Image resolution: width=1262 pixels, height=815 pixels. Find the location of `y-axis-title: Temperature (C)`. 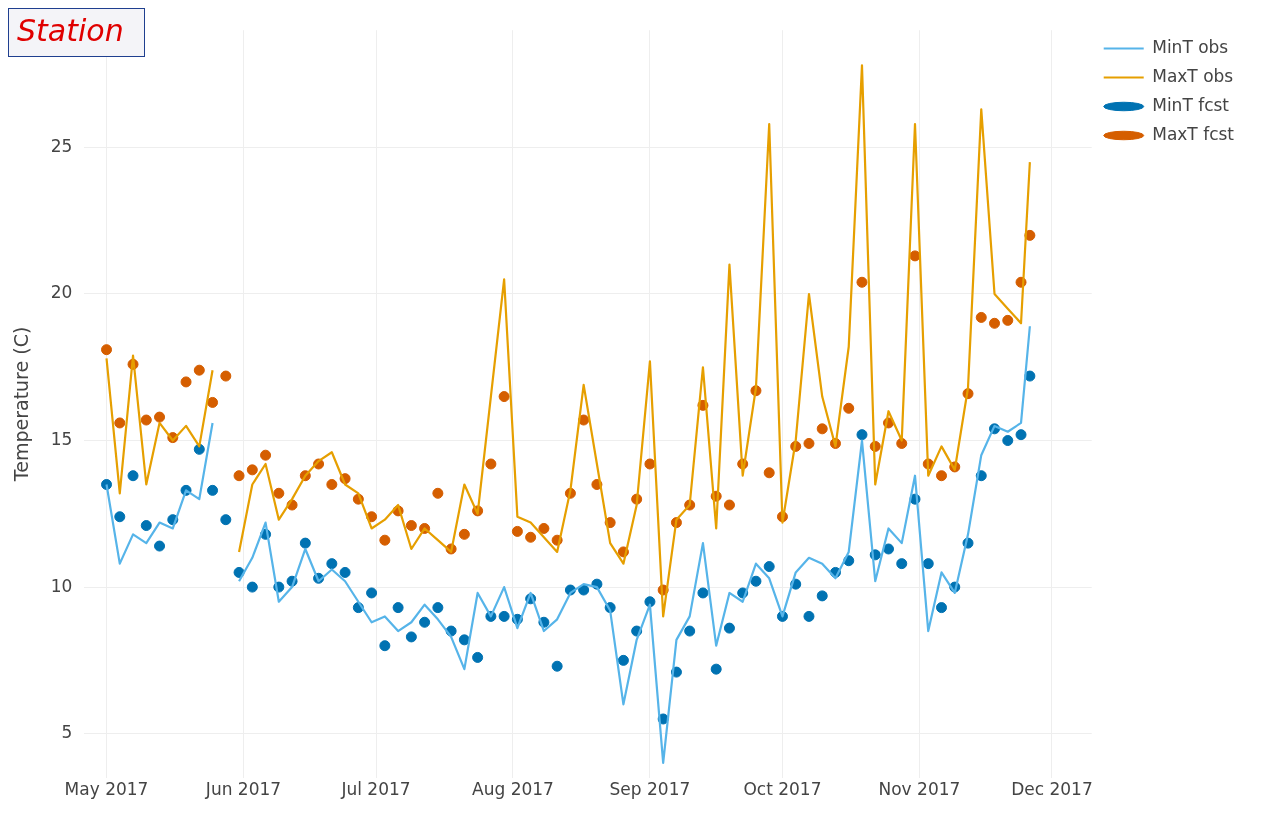

y-axis-title: Temperature (C) is located at coordinates (21, 404).